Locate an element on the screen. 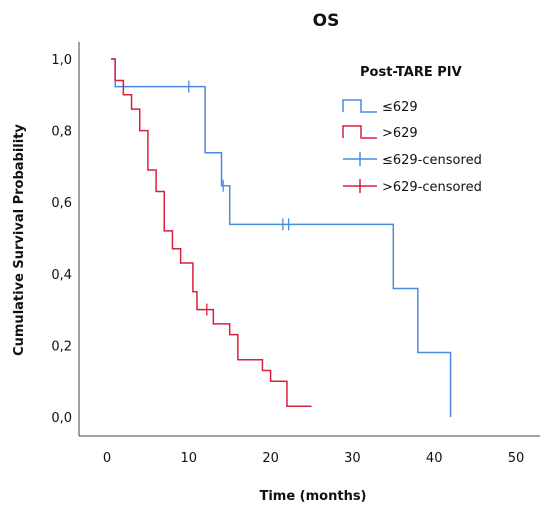  y-tick-label: 0,8 is located at coordinates (61, 132).